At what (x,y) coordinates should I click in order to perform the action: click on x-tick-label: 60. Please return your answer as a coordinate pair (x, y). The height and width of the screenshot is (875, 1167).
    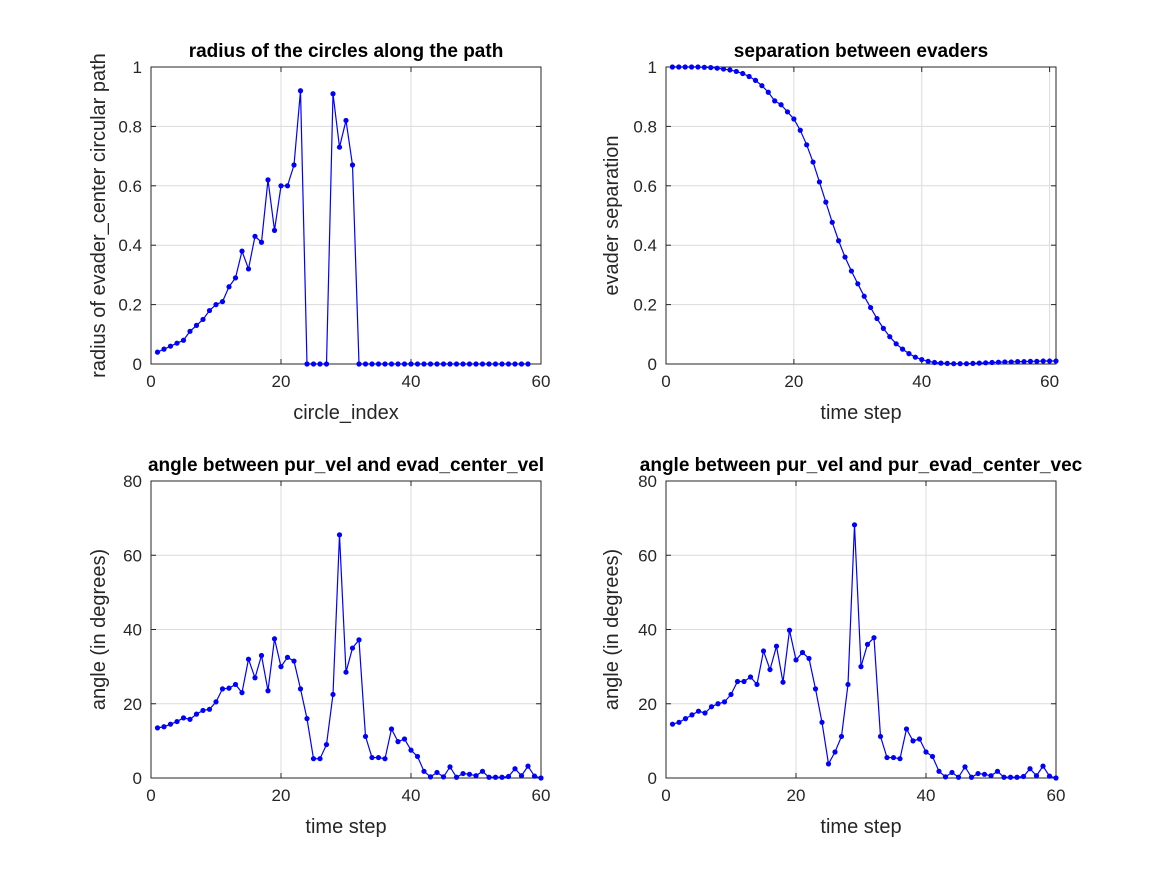
    Looking at the image, I should click on (1056, 795).